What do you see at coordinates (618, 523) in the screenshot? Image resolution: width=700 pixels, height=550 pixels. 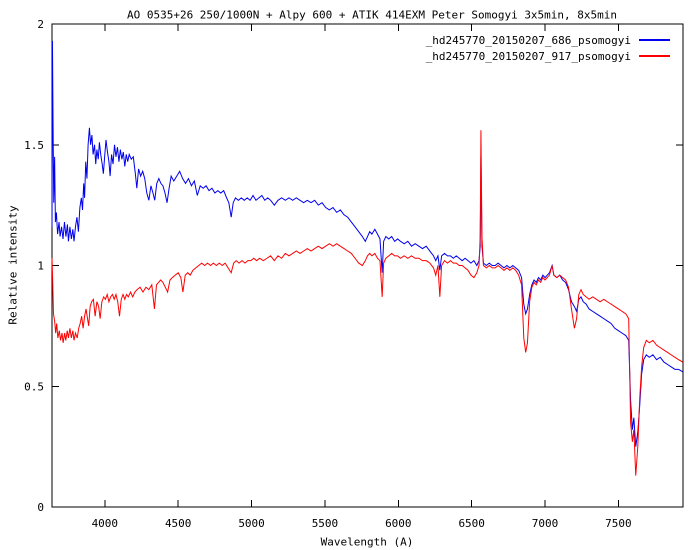 I see `x-tick-label: 7500` at bounding box center [618, 523].